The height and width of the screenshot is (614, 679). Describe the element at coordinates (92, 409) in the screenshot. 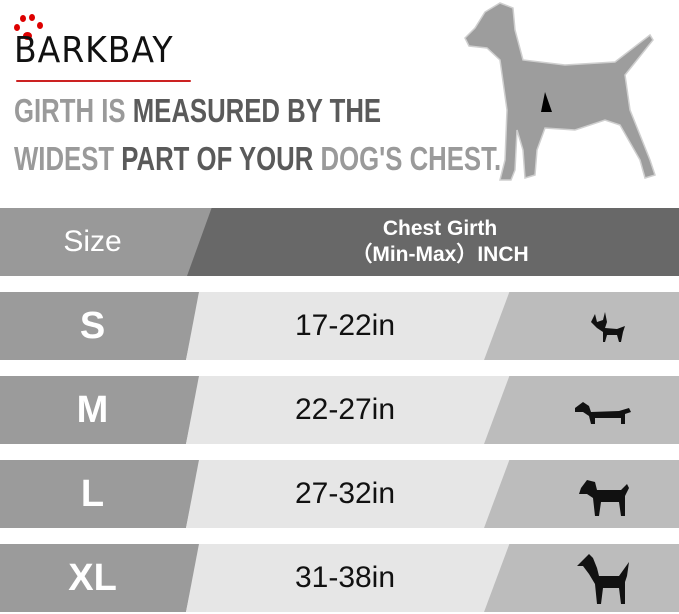

I see `size-label: M` at that location.